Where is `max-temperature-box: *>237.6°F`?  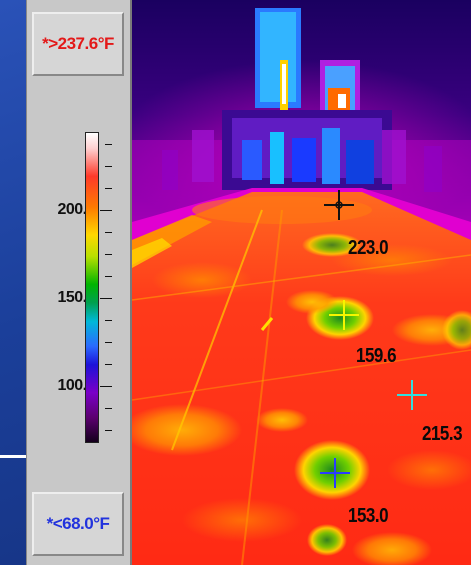 max-temperature-box: *>237.6°F is located at coordinates (78, 44).